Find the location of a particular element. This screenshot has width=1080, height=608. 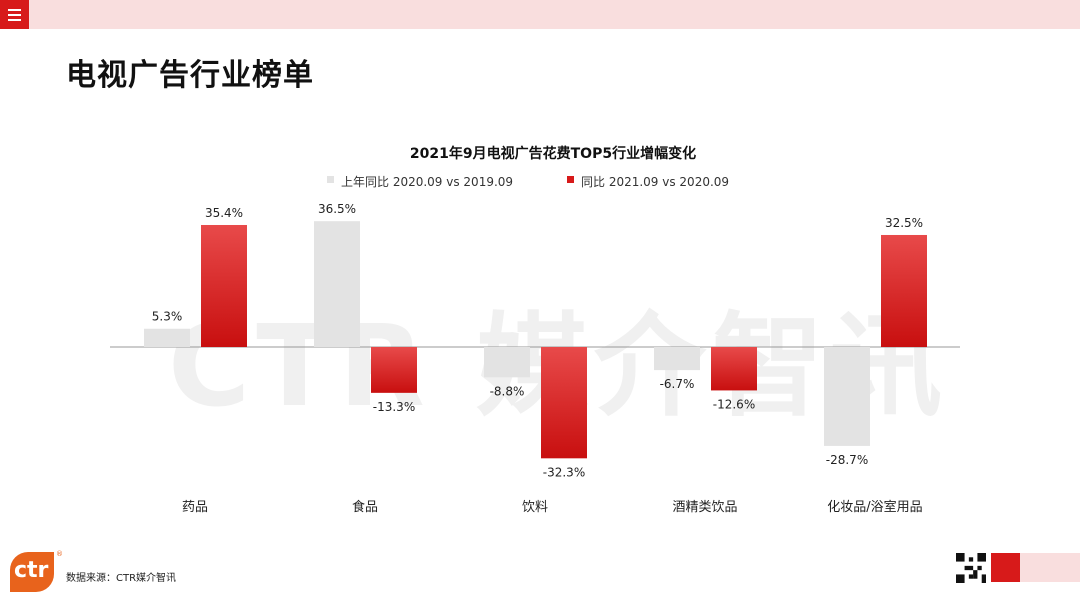

top-bar is located at coordinates (540, 14).